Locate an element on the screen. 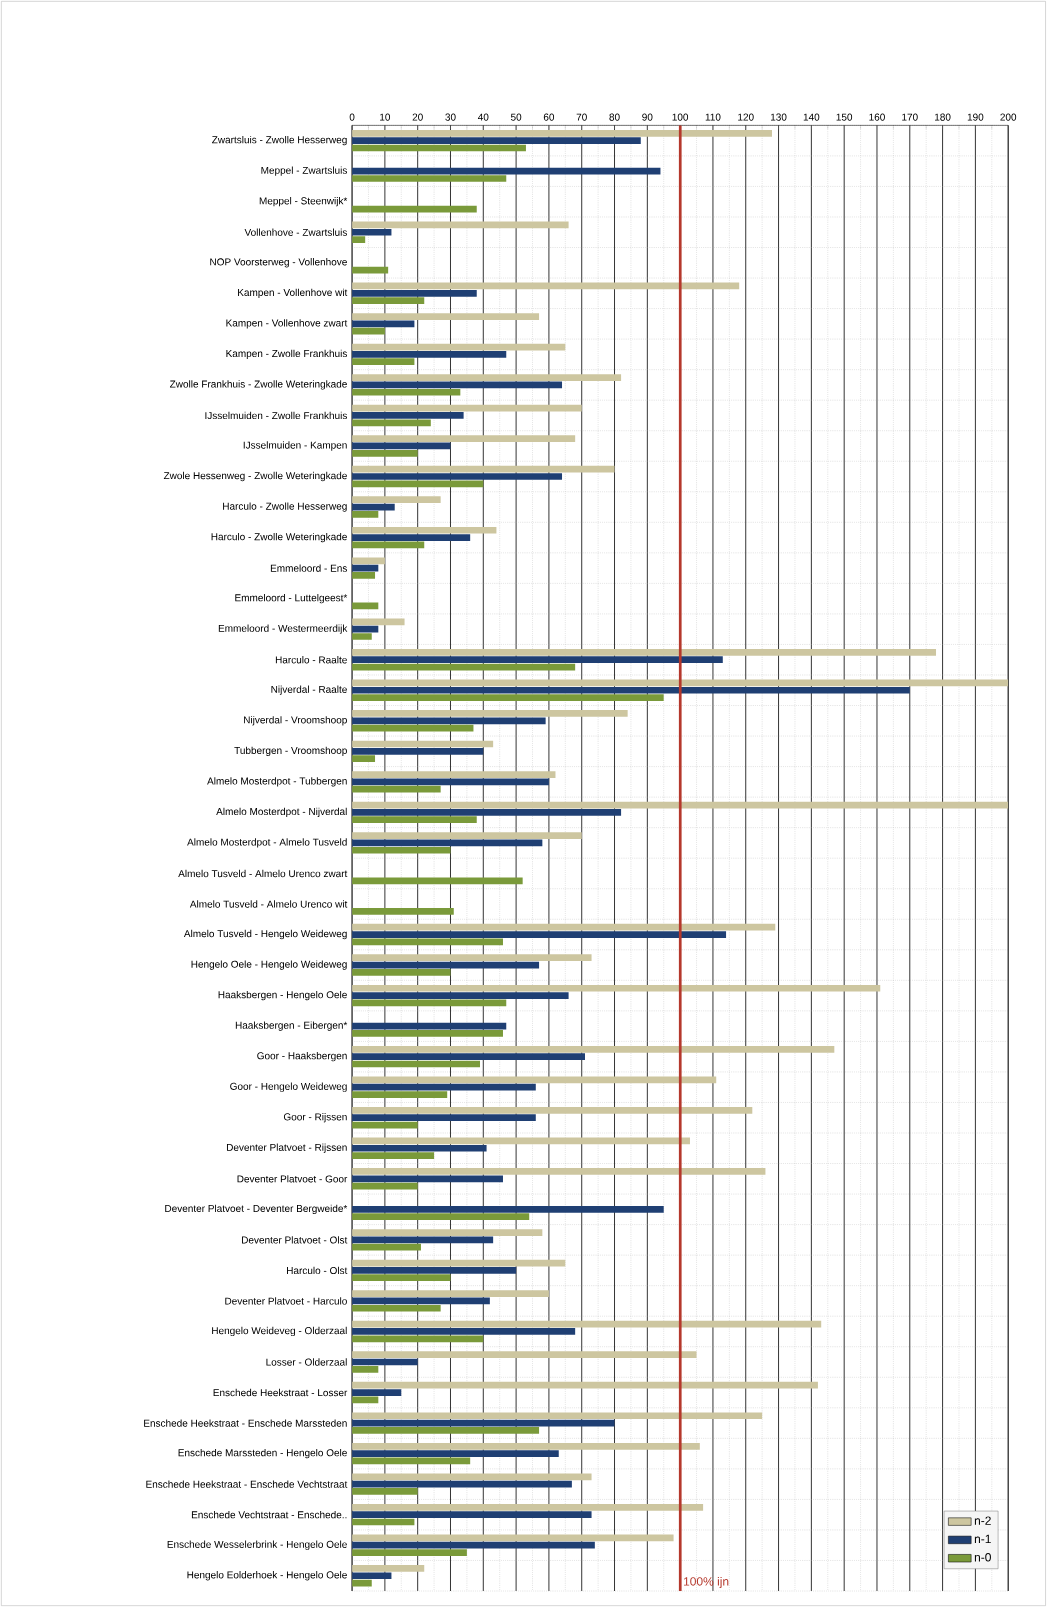 This screenshot has width=1047, height=1607. x-tick-label: 110 is located at coordinates (713, 117).